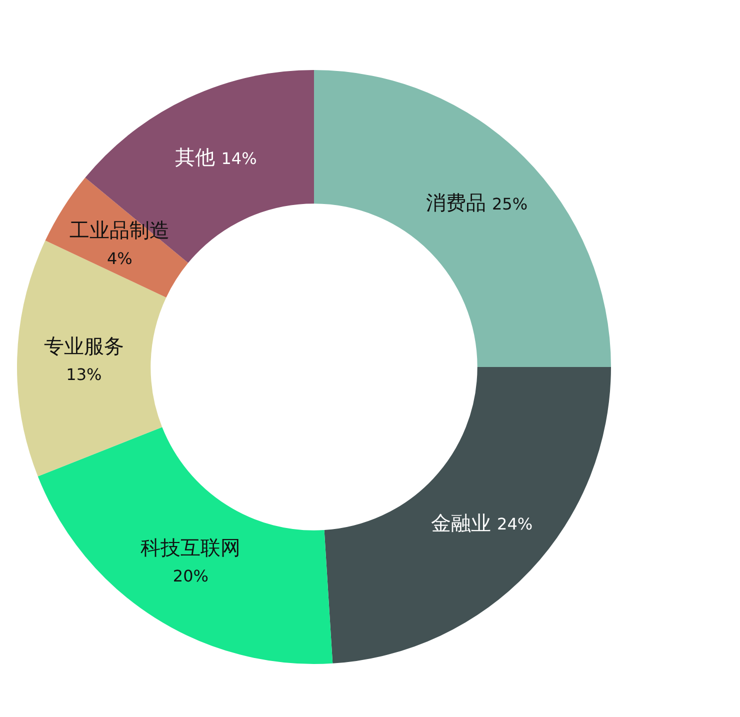  What do you see at coordinates (120, 230) in the screenshot?
I see `slice-label: 工业品制造` at bounding box center [120, 230].